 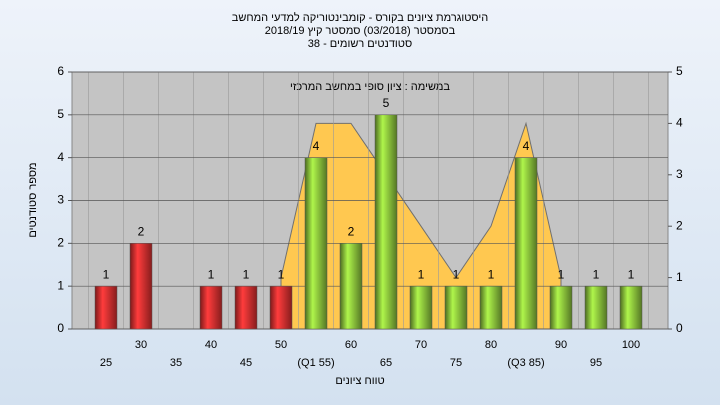 What do you see at coordinates (679, 328) in the screenshot?
I see `y2-tick-label: 0` at bounding box center [679, 328].